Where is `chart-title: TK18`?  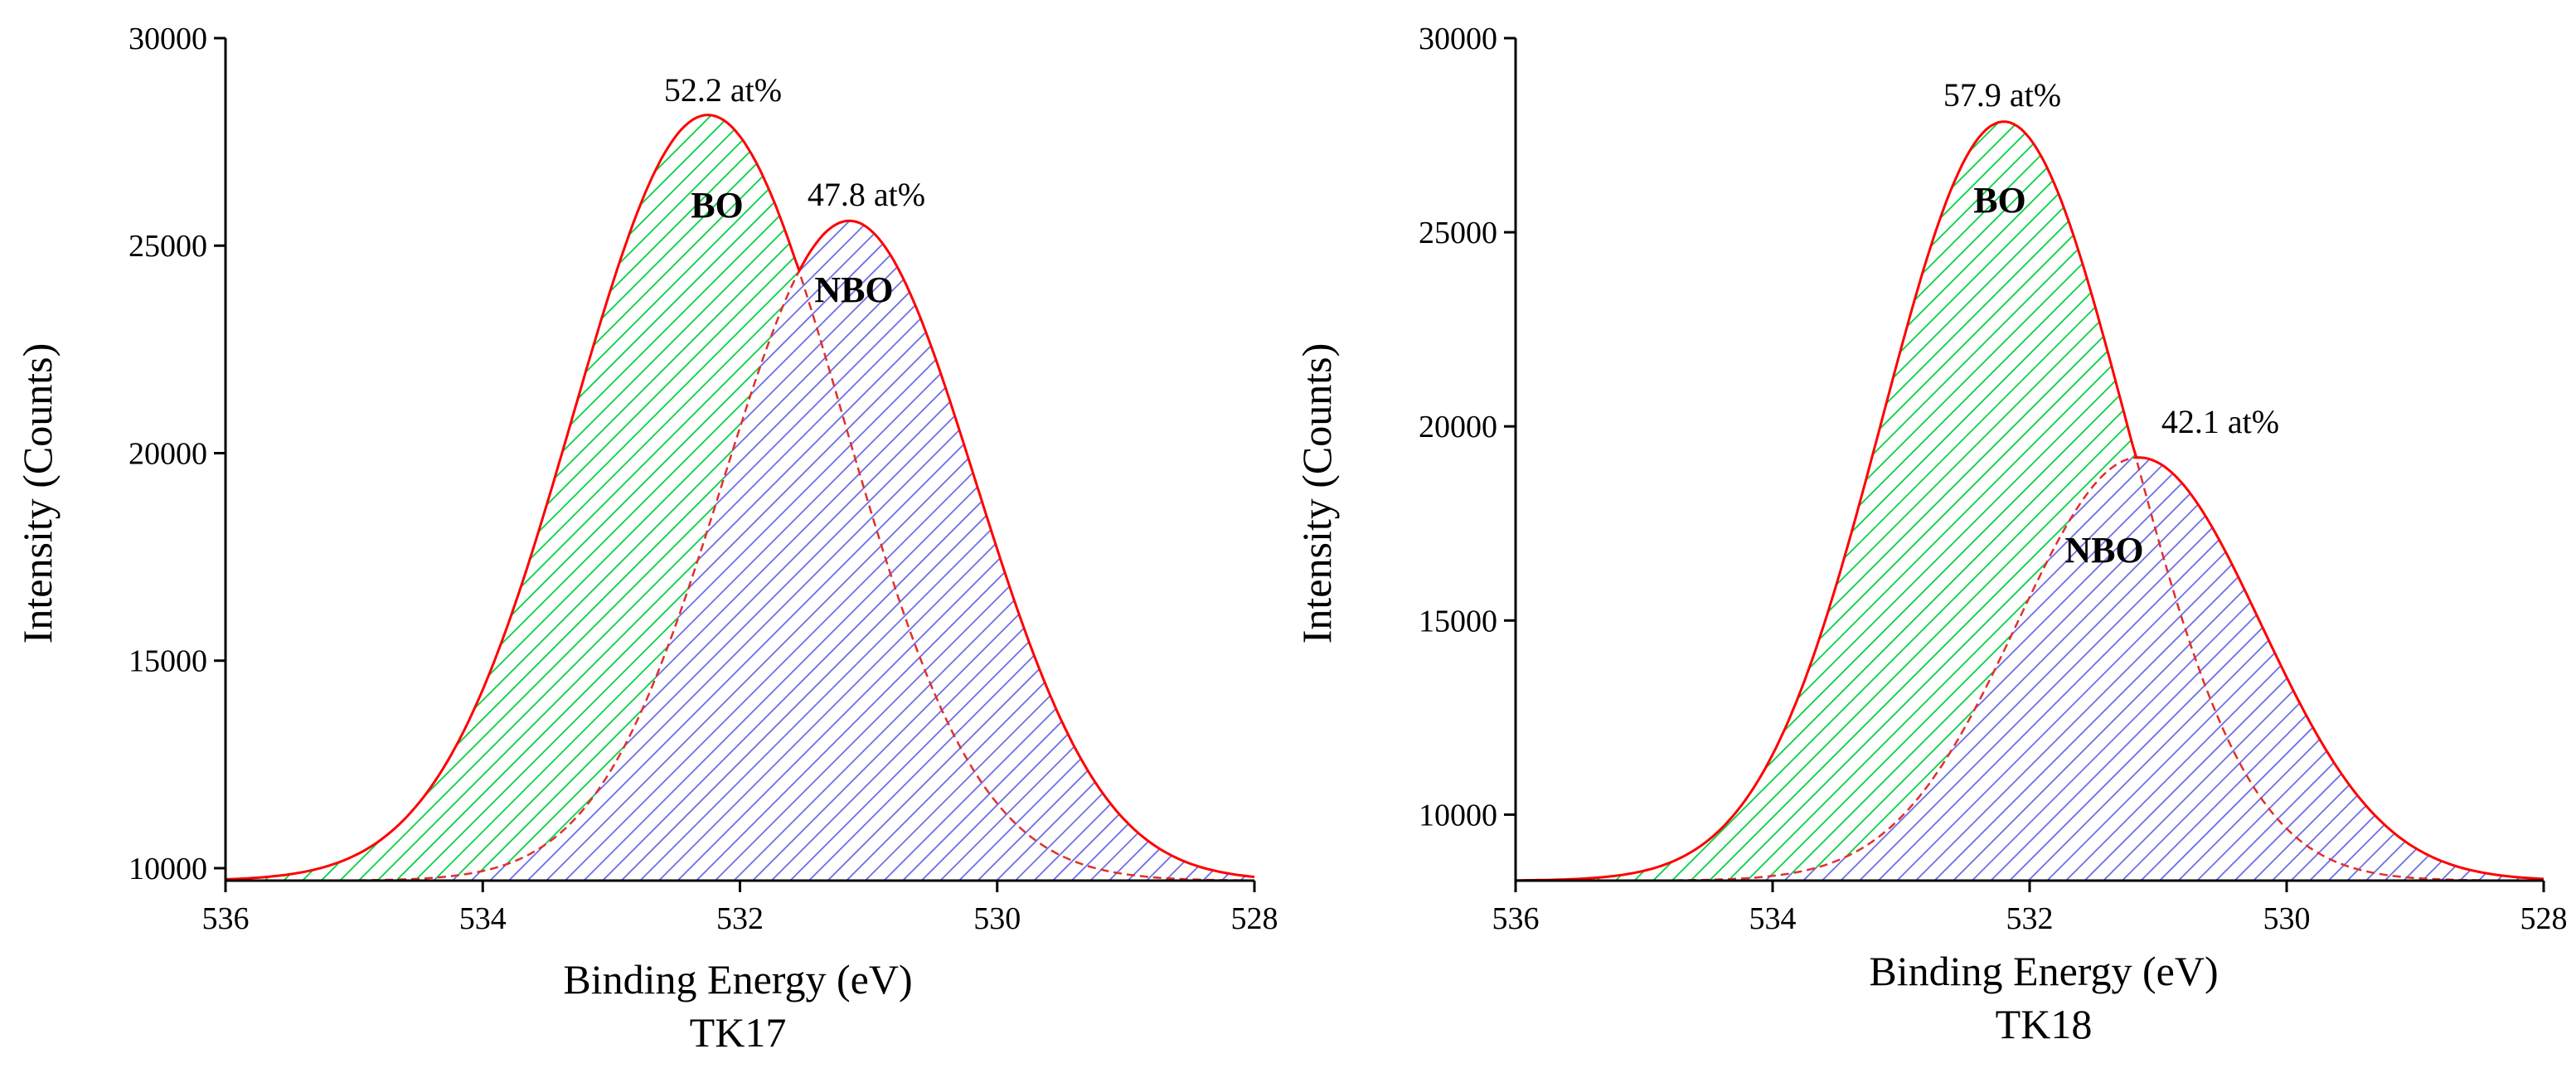 chart-title: TK18 is located at coordinates (2044, 1024).